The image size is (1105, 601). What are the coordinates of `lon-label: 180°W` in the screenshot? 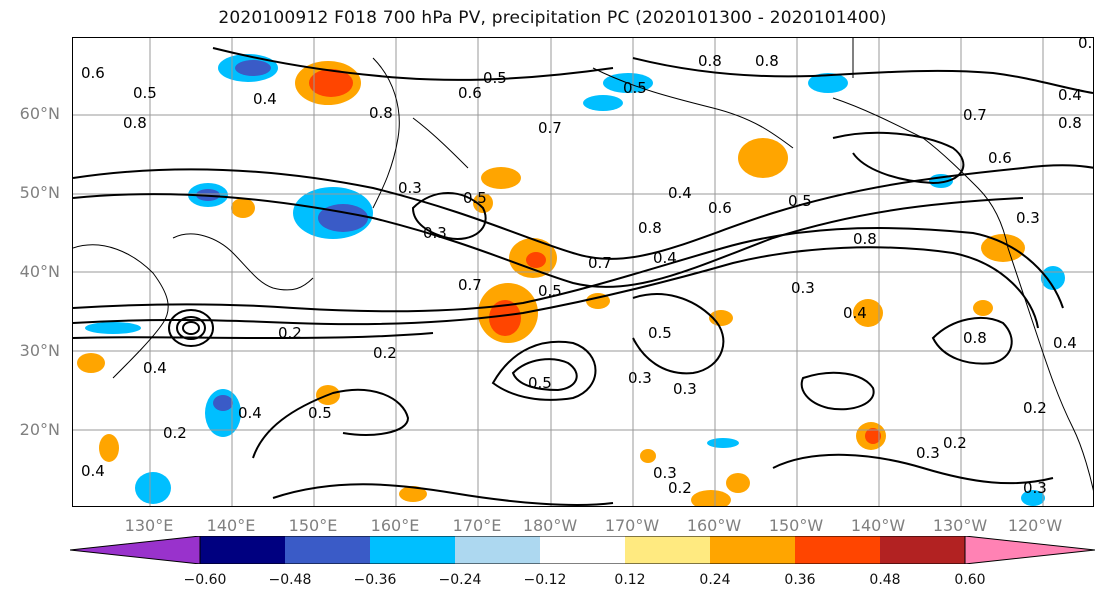 It's located at (550, 525).